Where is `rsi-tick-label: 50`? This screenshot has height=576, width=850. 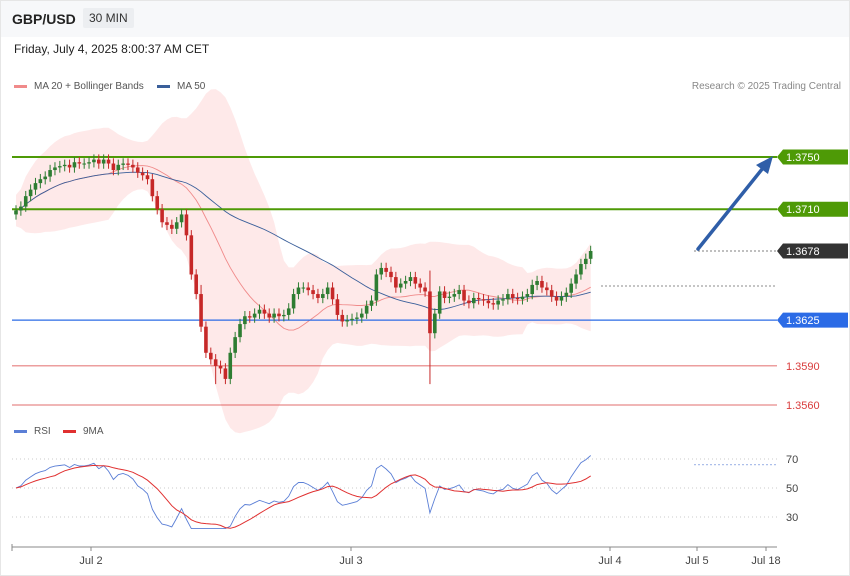
rsi-tick-label: 50 is located at coordinates (792, 489).